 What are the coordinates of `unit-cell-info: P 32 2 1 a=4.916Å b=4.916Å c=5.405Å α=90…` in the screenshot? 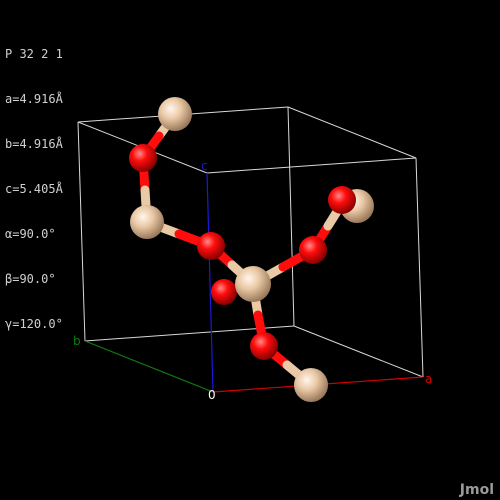 It's located at (34, 189).